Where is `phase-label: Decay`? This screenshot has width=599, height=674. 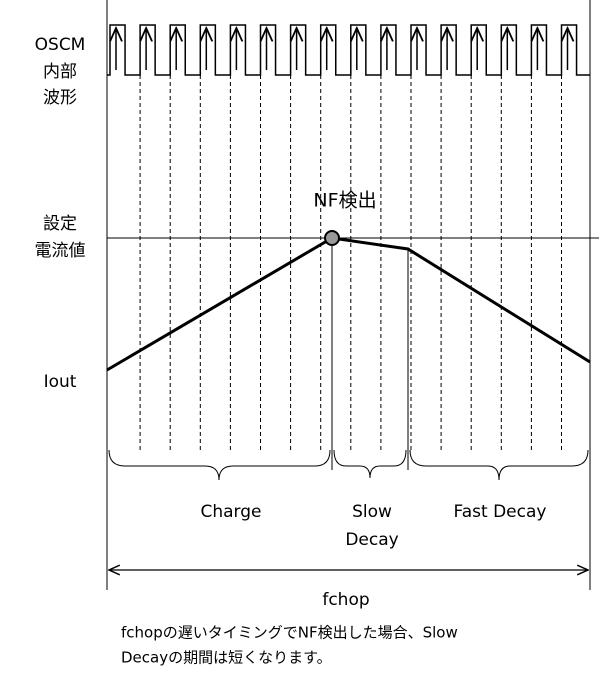 phase-label: Decay is located at coordinates (371, 540).